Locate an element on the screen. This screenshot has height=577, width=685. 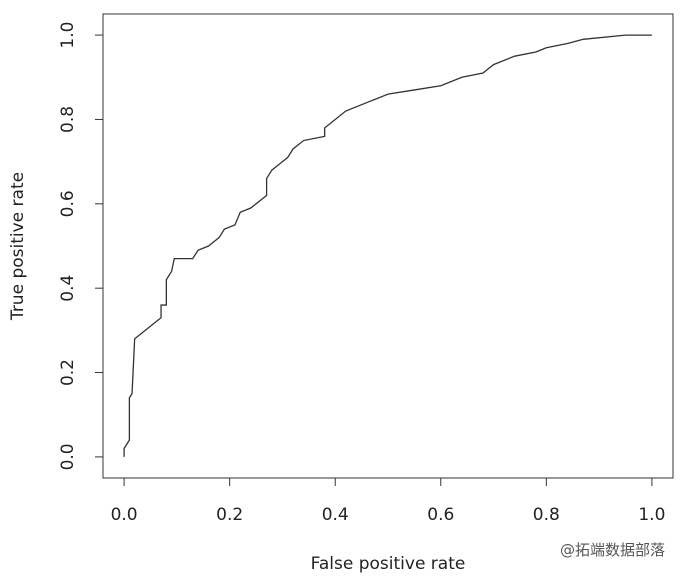
y-axis-label: True positive rate is located at coordinates (18, 246).